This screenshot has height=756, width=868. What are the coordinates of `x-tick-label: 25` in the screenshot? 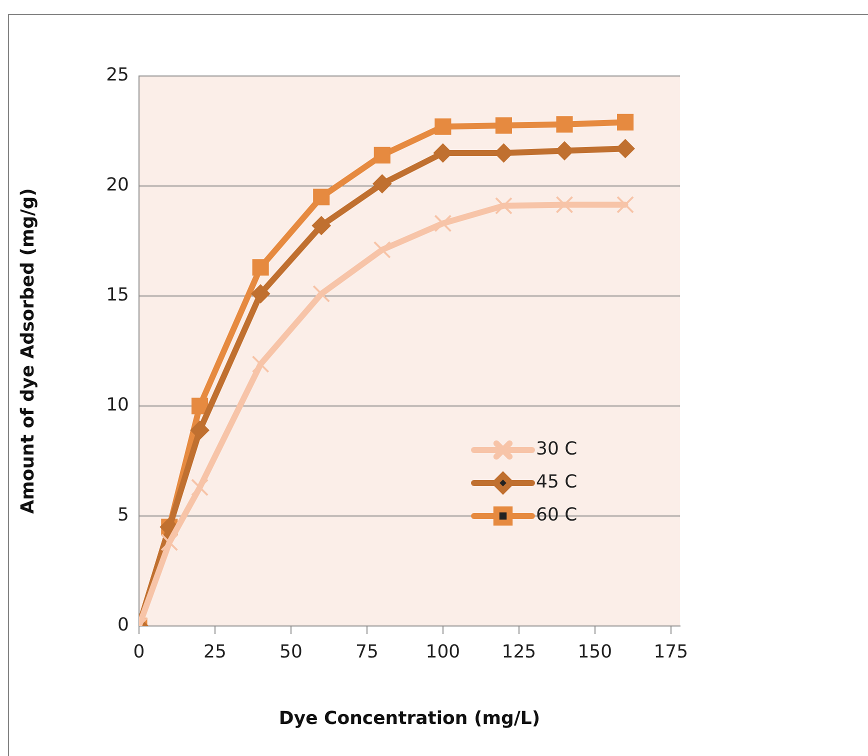 It's located at (215, 651).